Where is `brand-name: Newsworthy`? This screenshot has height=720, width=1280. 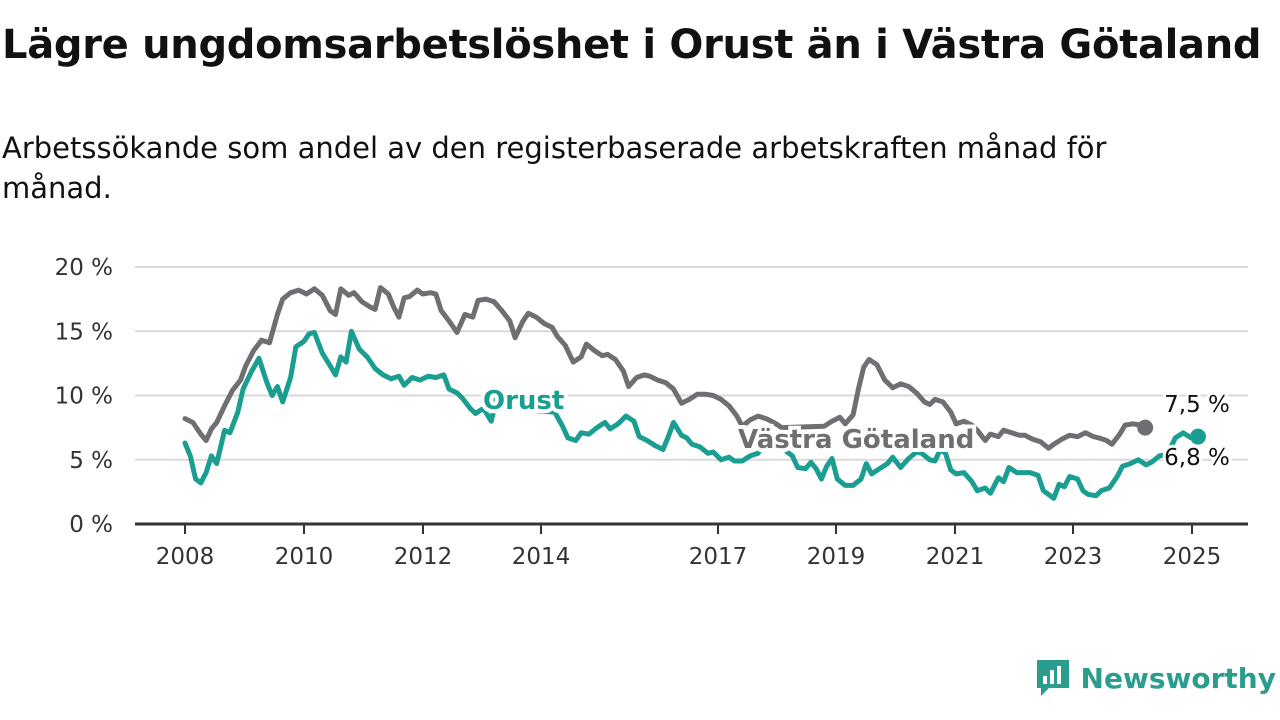 brand-name: Newsworthy is located at coordinates (1178, 678).